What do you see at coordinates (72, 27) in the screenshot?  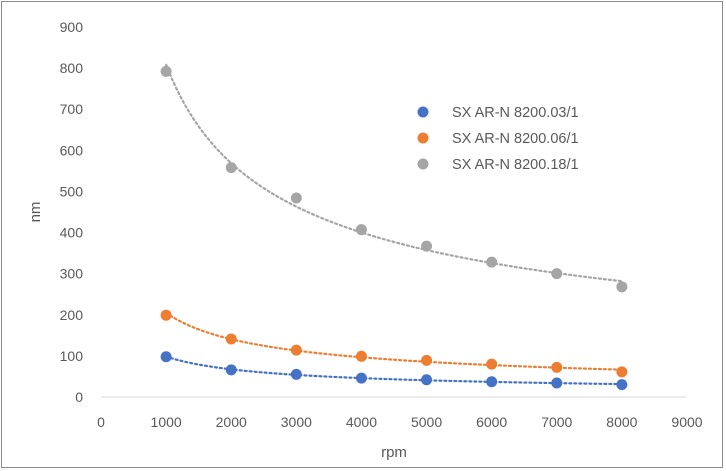 I see `y-tick-label: 900` at bounding box center [72, 27].